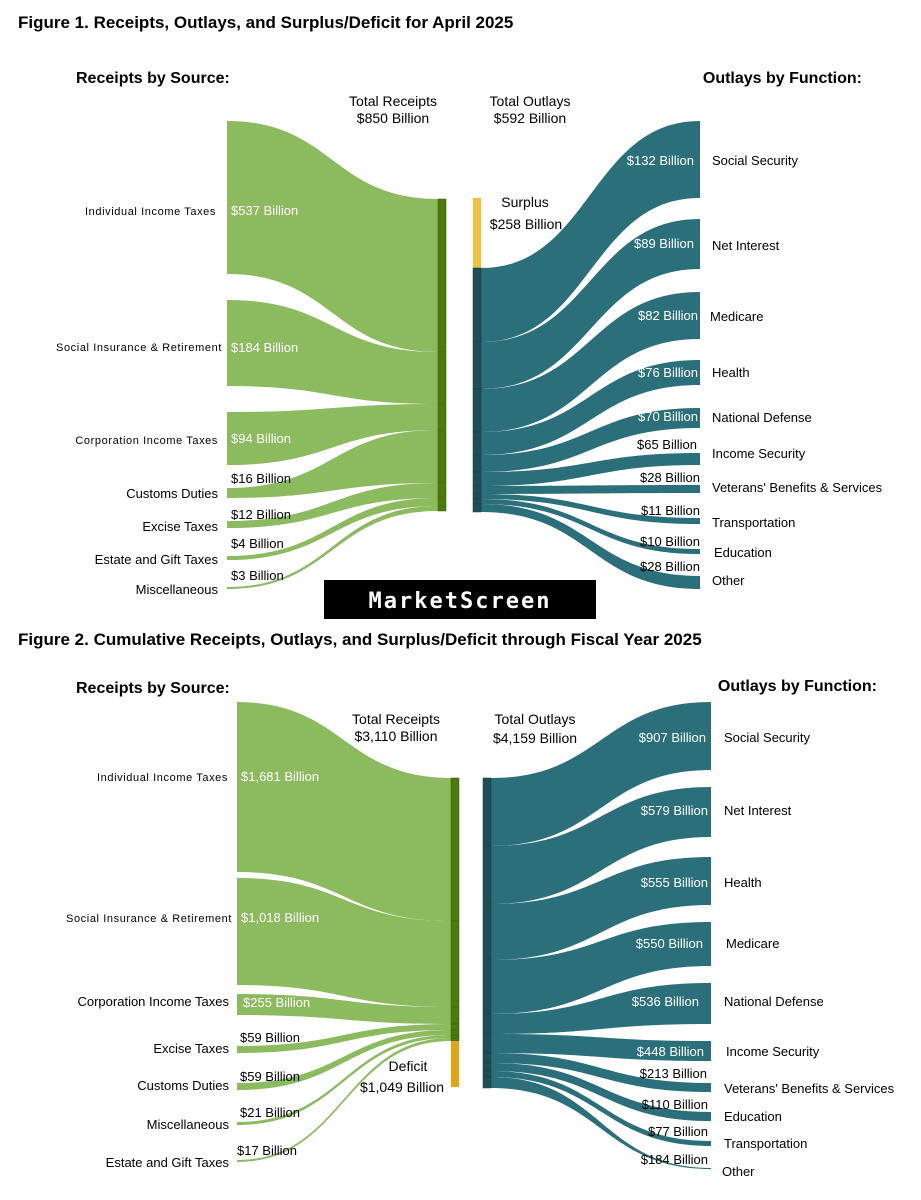  What do you see at coordinates (773, 1051) in the screenshot?
I see `fig2-outlay-name-5: Income Security` at bounding box center [773, 1051].